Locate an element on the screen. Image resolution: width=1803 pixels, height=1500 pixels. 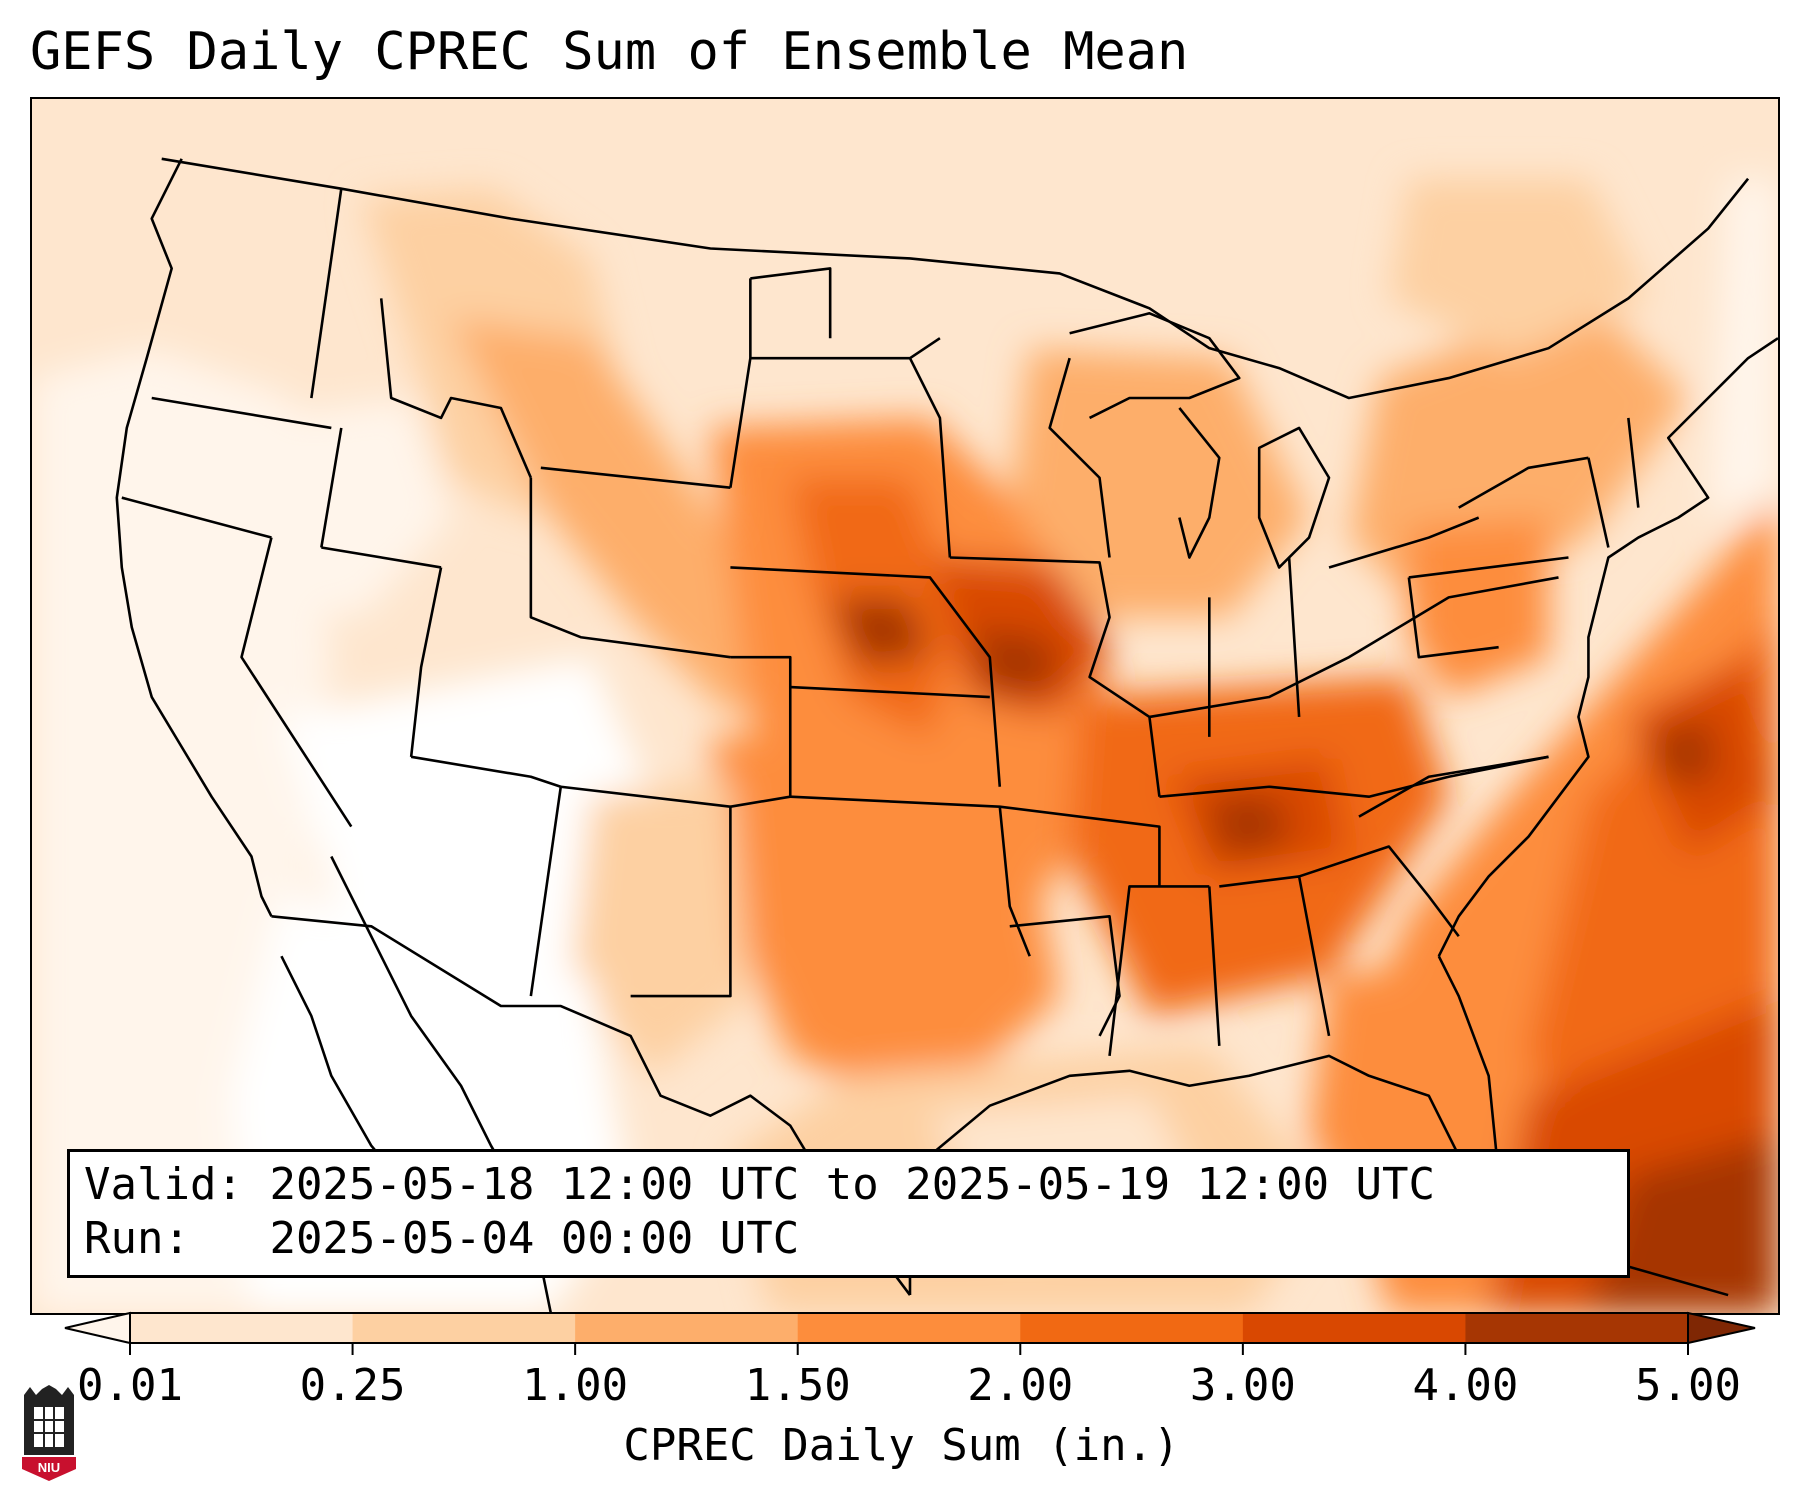
logo-window-grid is located at coordinates (49, 1427).